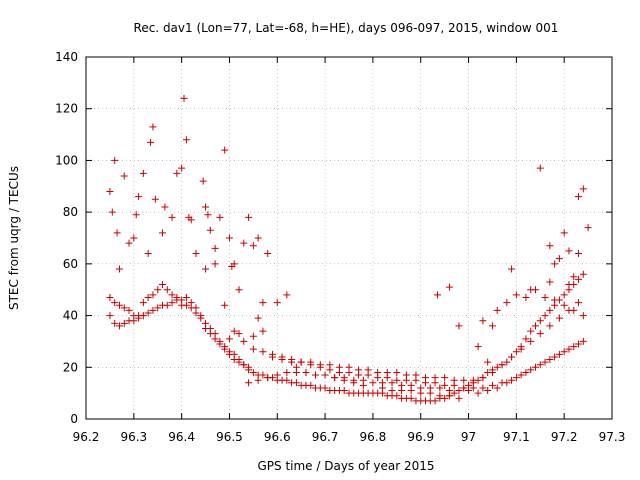 The image size is (640, 480). I want to click on x-tick-label: 97.2, so click(564, 437).